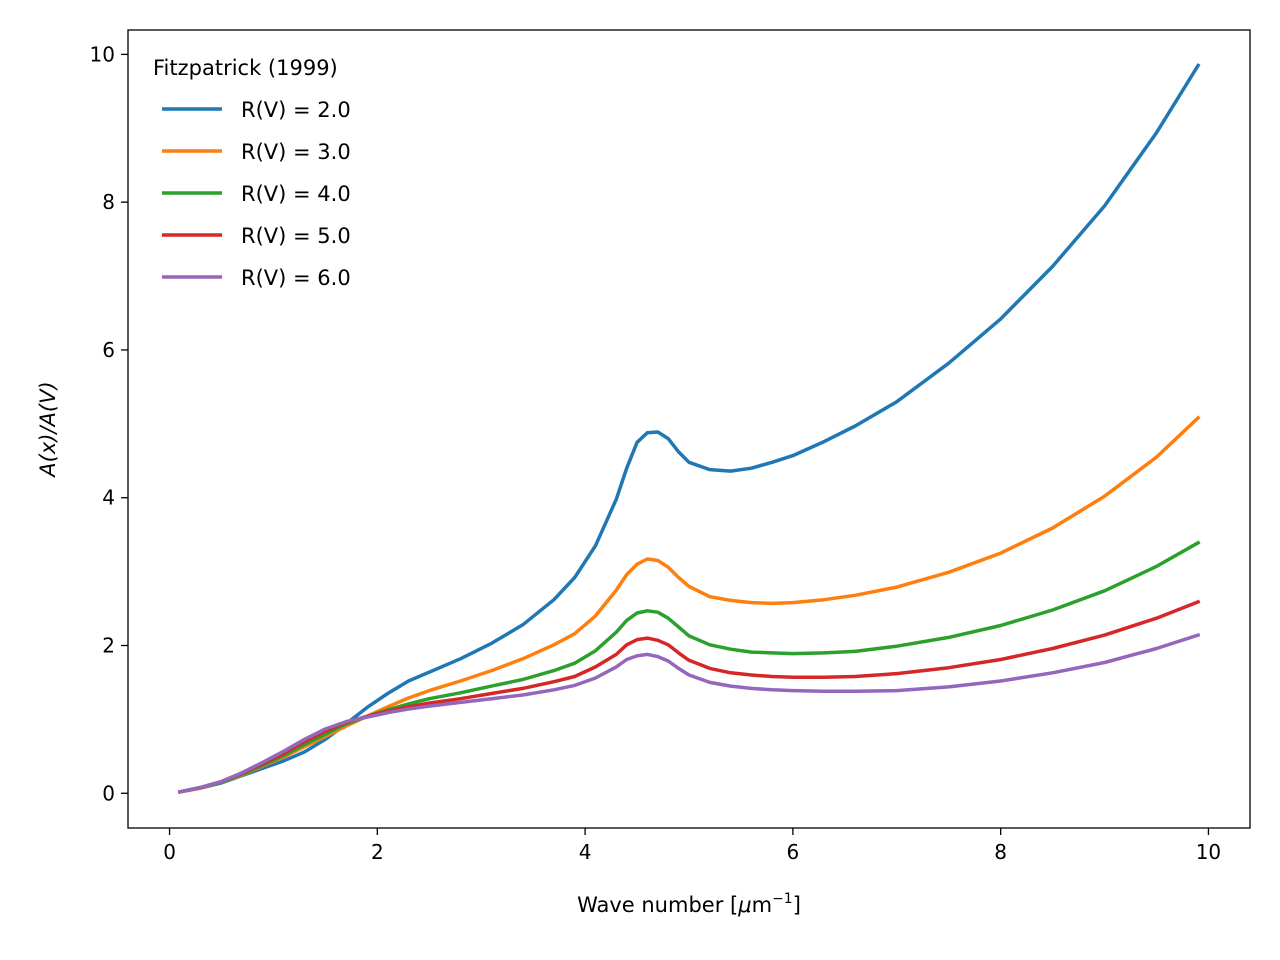  Describe the element at coordinates (1208, 852) in the screenshot. I see `x-tick-label: 10` at that location.